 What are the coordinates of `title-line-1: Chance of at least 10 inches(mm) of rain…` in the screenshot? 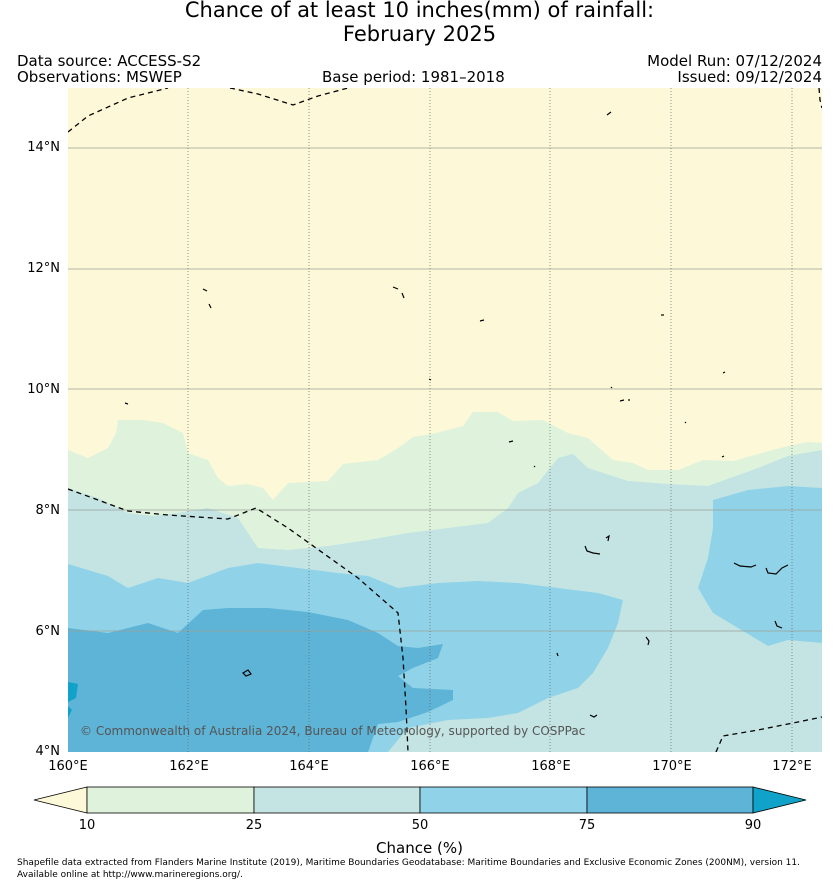 It's located at (419, 11).